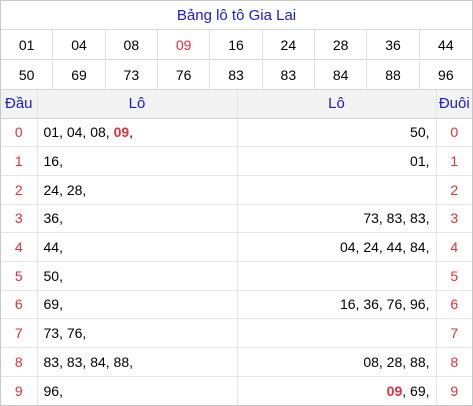  Describe the element at coordinates (288, 45) in the screenshot. I see `number-cell: 24` at that location.